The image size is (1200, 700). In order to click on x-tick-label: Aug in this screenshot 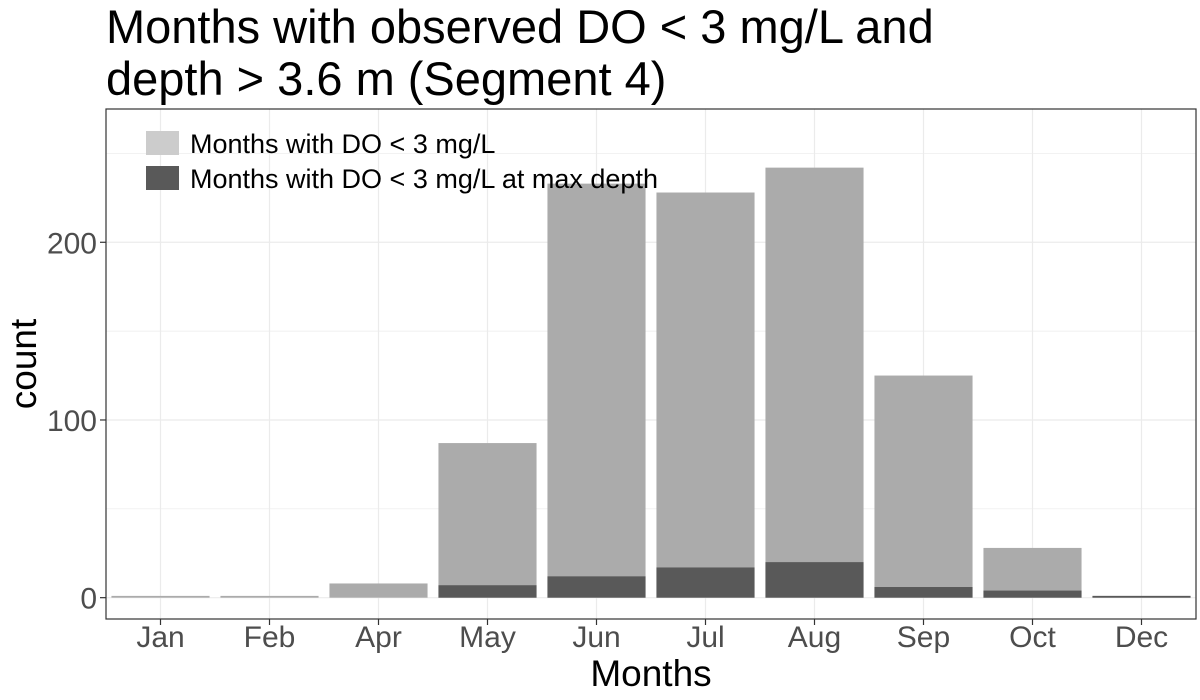, I will do `click(814, 637)`.